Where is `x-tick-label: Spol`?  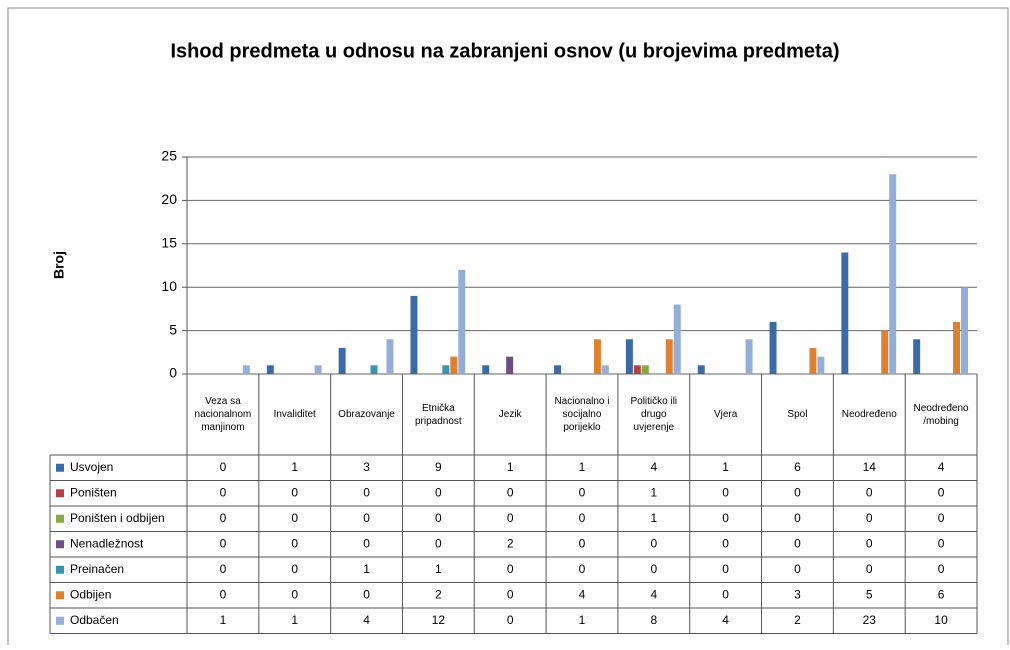 x-tick-label: Spol is located at coordinates (797, 414).